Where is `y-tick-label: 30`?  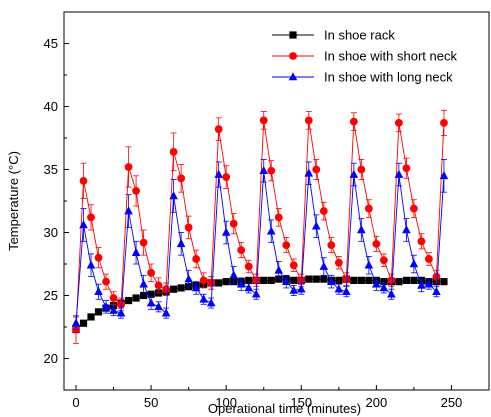 y-tick-label: 30 is located at coordinates (51, 232).